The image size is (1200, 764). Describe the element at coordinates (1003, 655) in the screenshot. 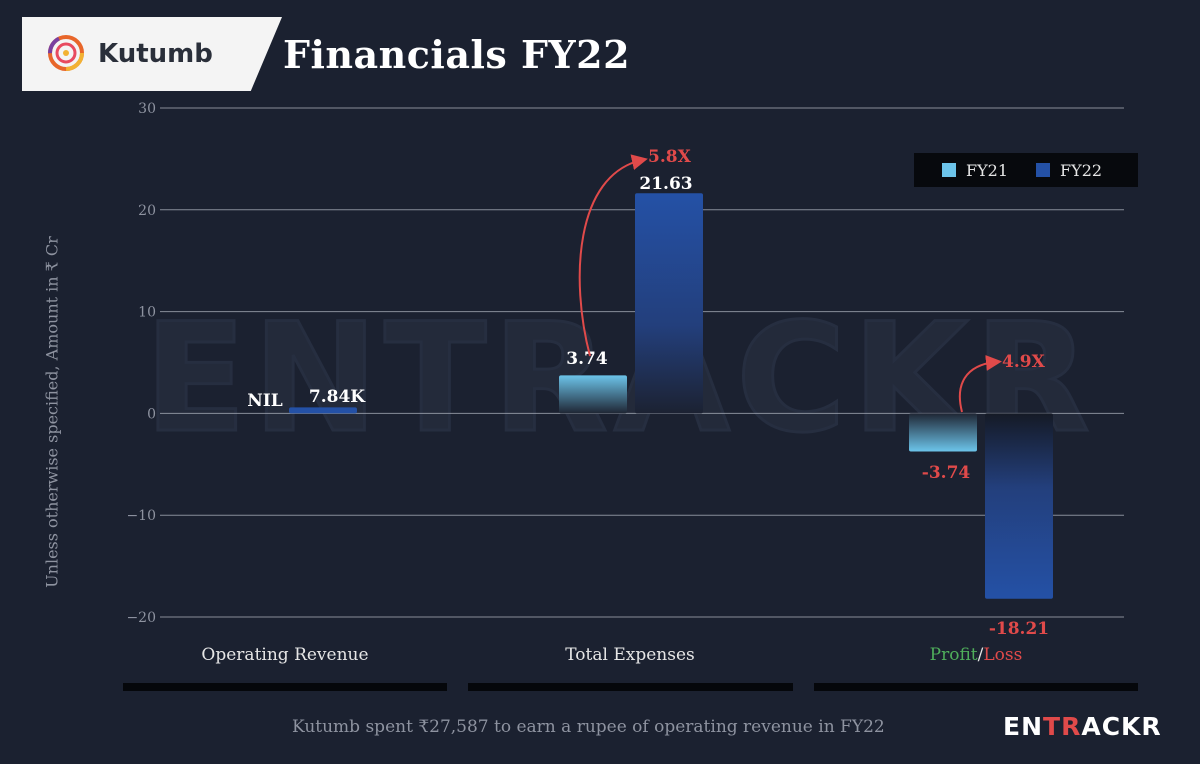

I see `loss-word: Loss` at that location.